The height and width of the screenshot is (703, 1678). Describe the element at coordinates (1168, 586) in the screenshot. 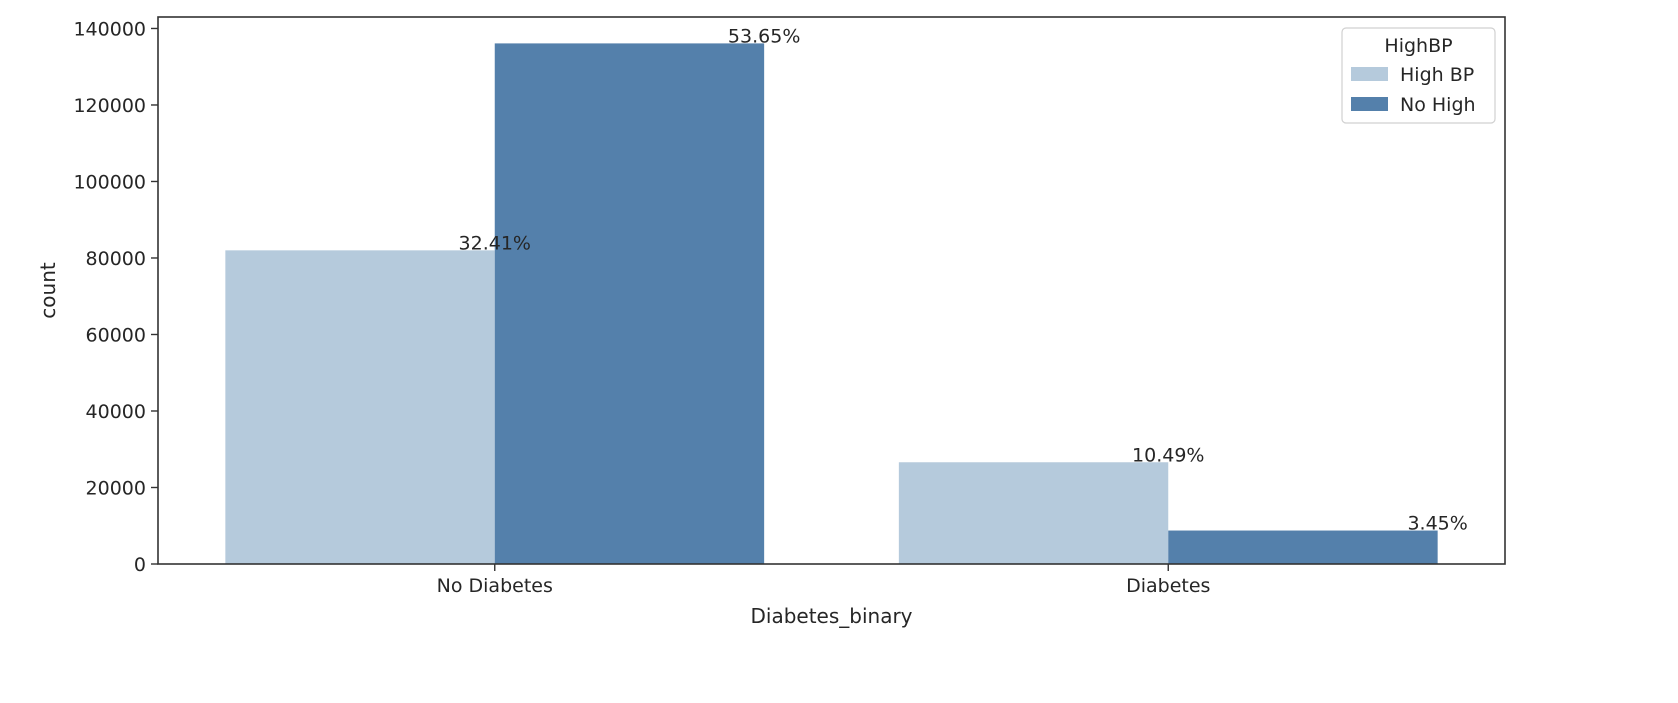

I see `x-tick-label: Diabetes` at that location.